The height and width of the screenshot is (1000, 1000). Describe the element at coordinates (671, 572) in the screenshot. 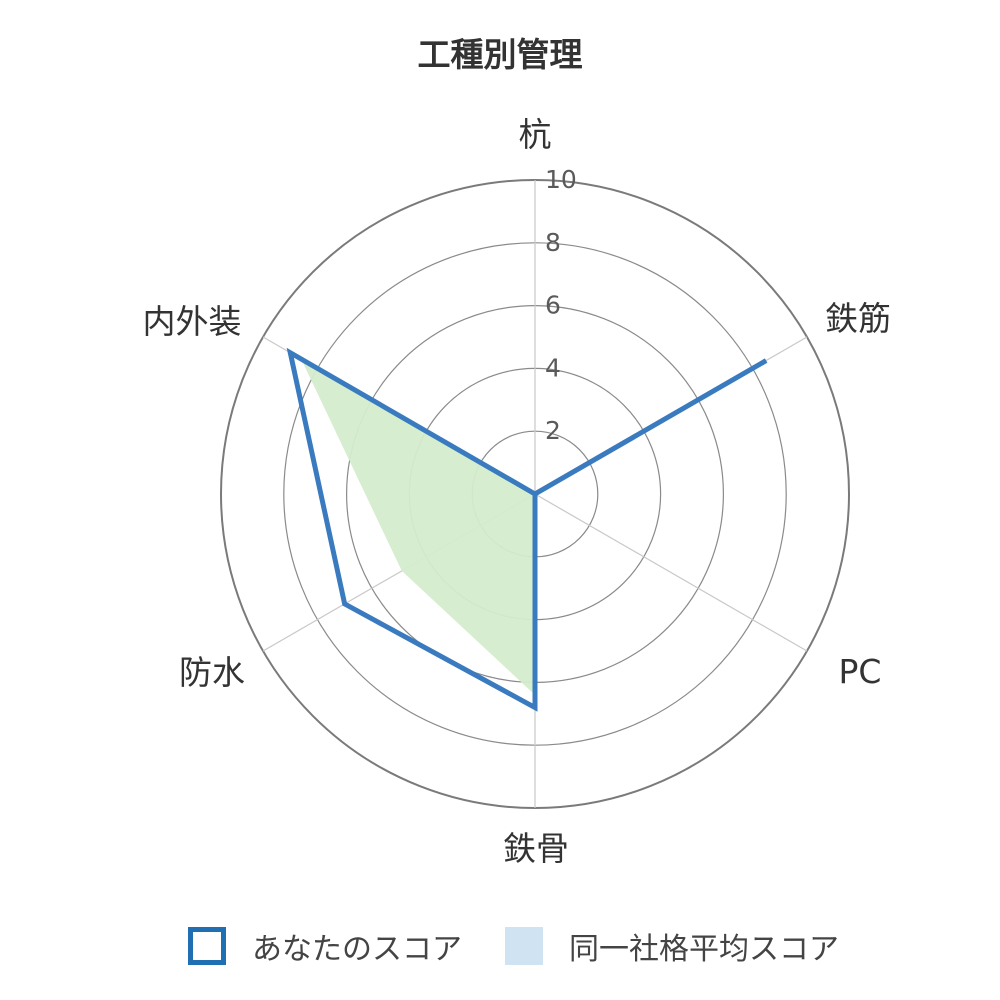

I see `axis-spoke` at that location.